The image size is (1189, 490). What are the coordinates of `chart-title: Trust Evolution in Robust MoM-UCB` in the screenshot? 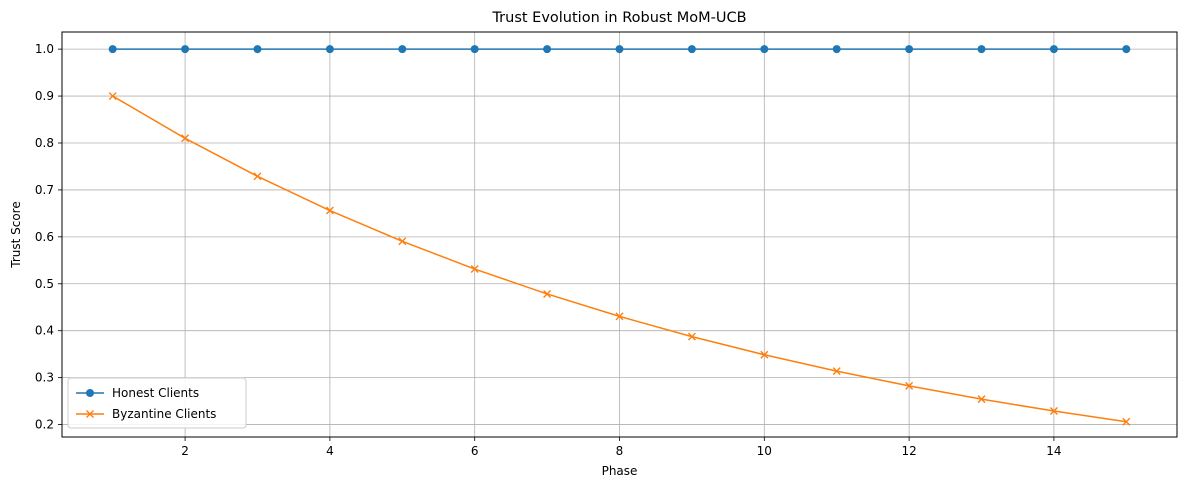 It's located at (618, 18).